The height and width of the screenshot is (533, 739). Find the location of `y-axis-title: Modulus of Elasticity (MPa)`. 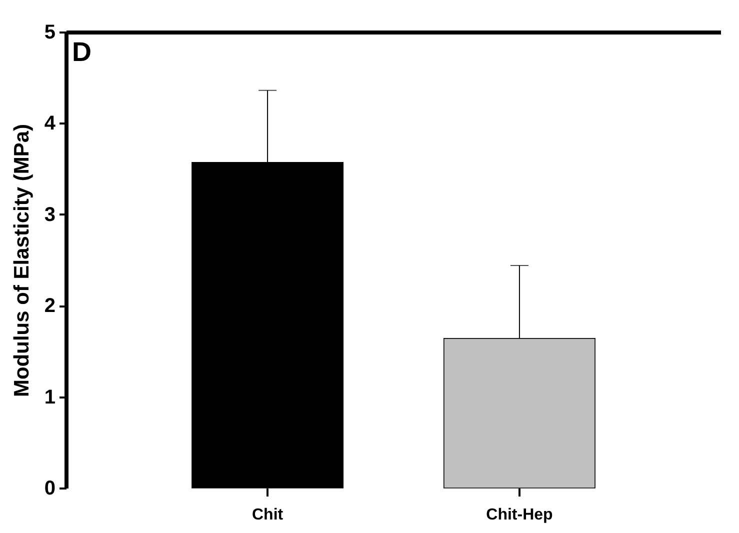

y-axis-title: Modulus of Elasticity (MPa) is located at coordinates (22, 261).